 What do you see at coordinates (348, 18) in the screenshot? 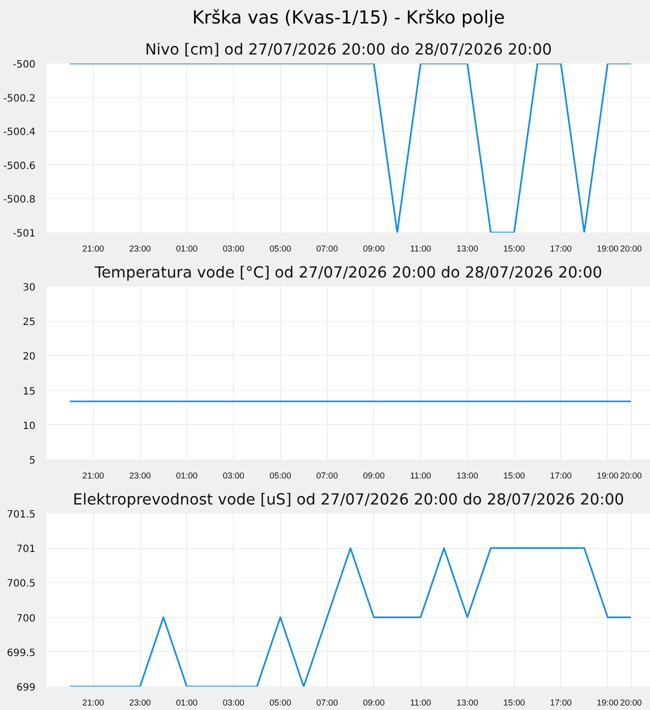
I see `chart-title: Krška vas (Kvas-1/15) - Krško polje` at bounding box center [348, 18].